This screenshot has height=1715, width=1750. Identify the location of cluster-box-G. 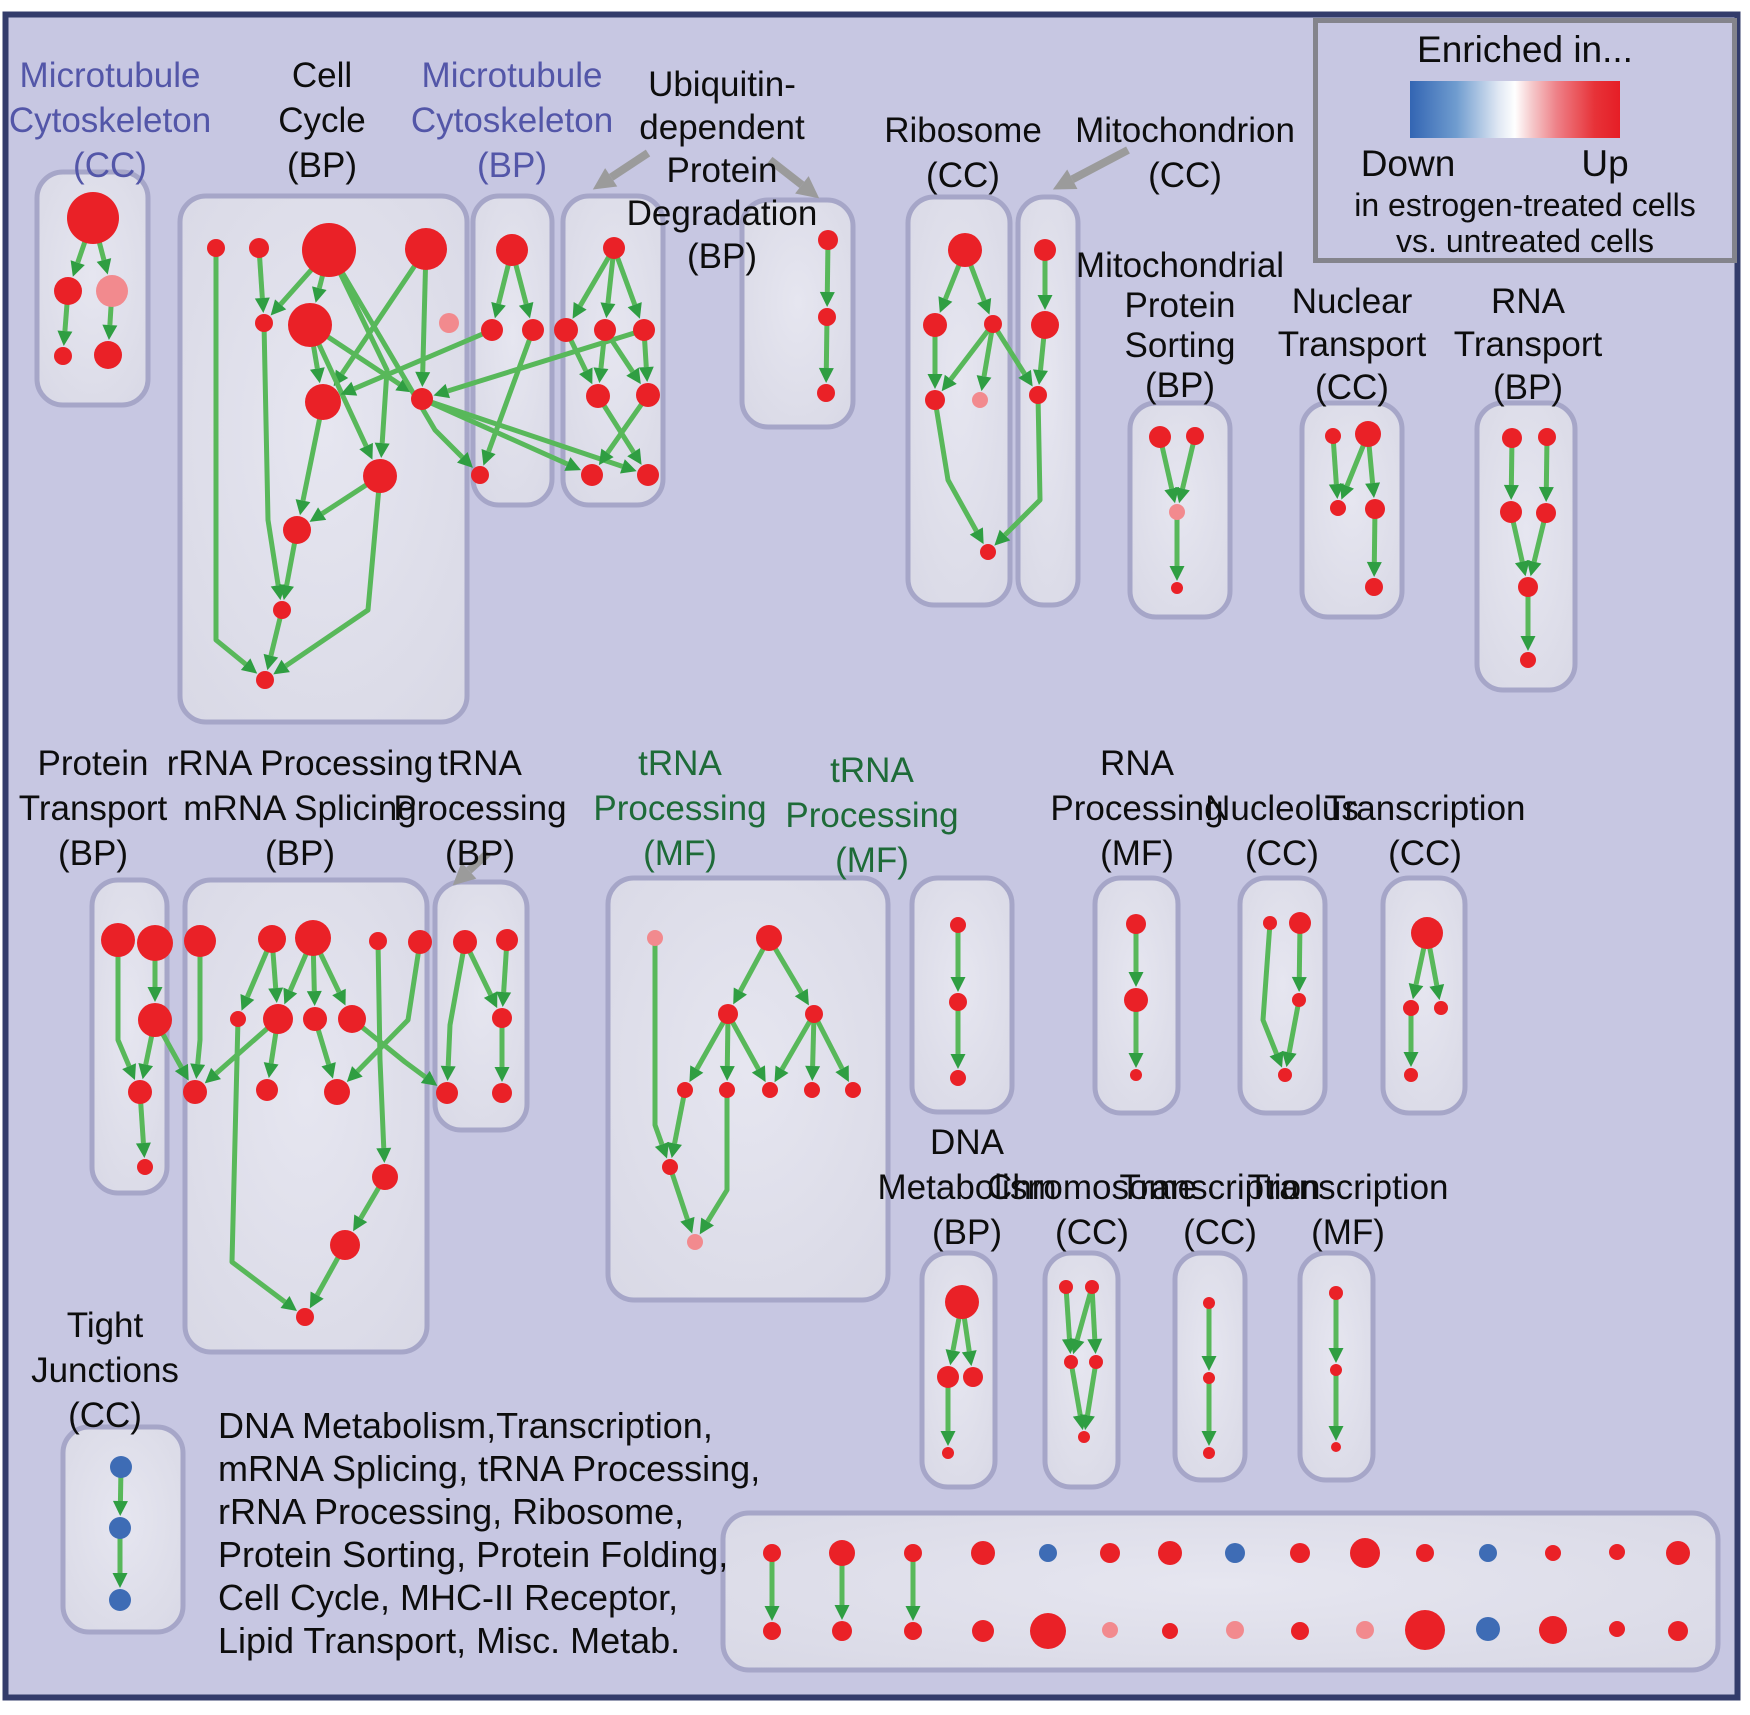
(1048, 401).